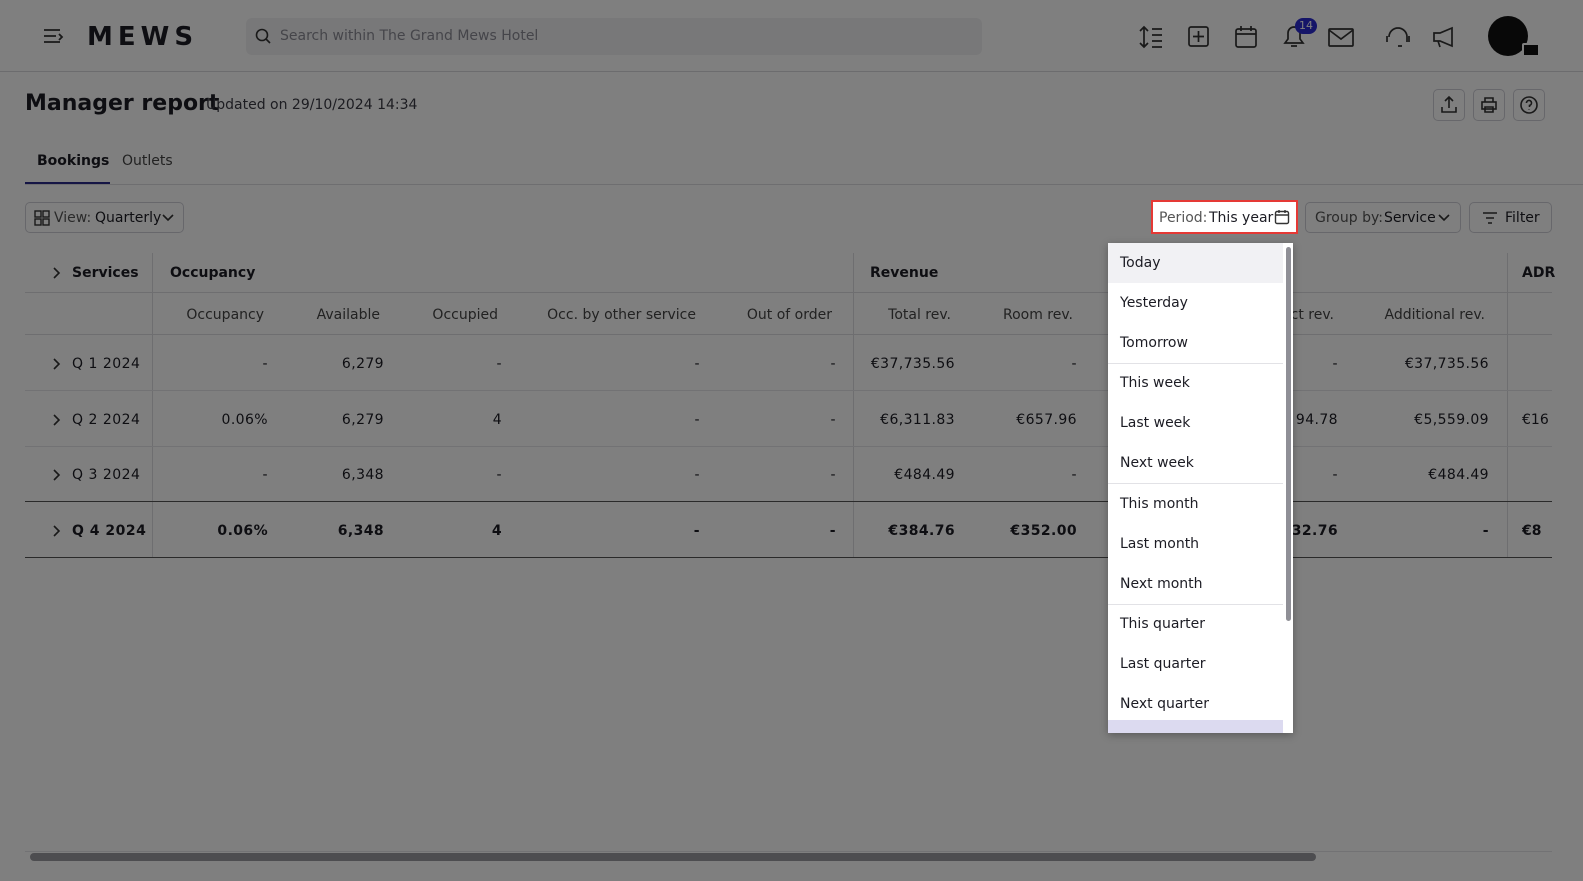  I want to click on period-option: This month, so click(1159, 503).